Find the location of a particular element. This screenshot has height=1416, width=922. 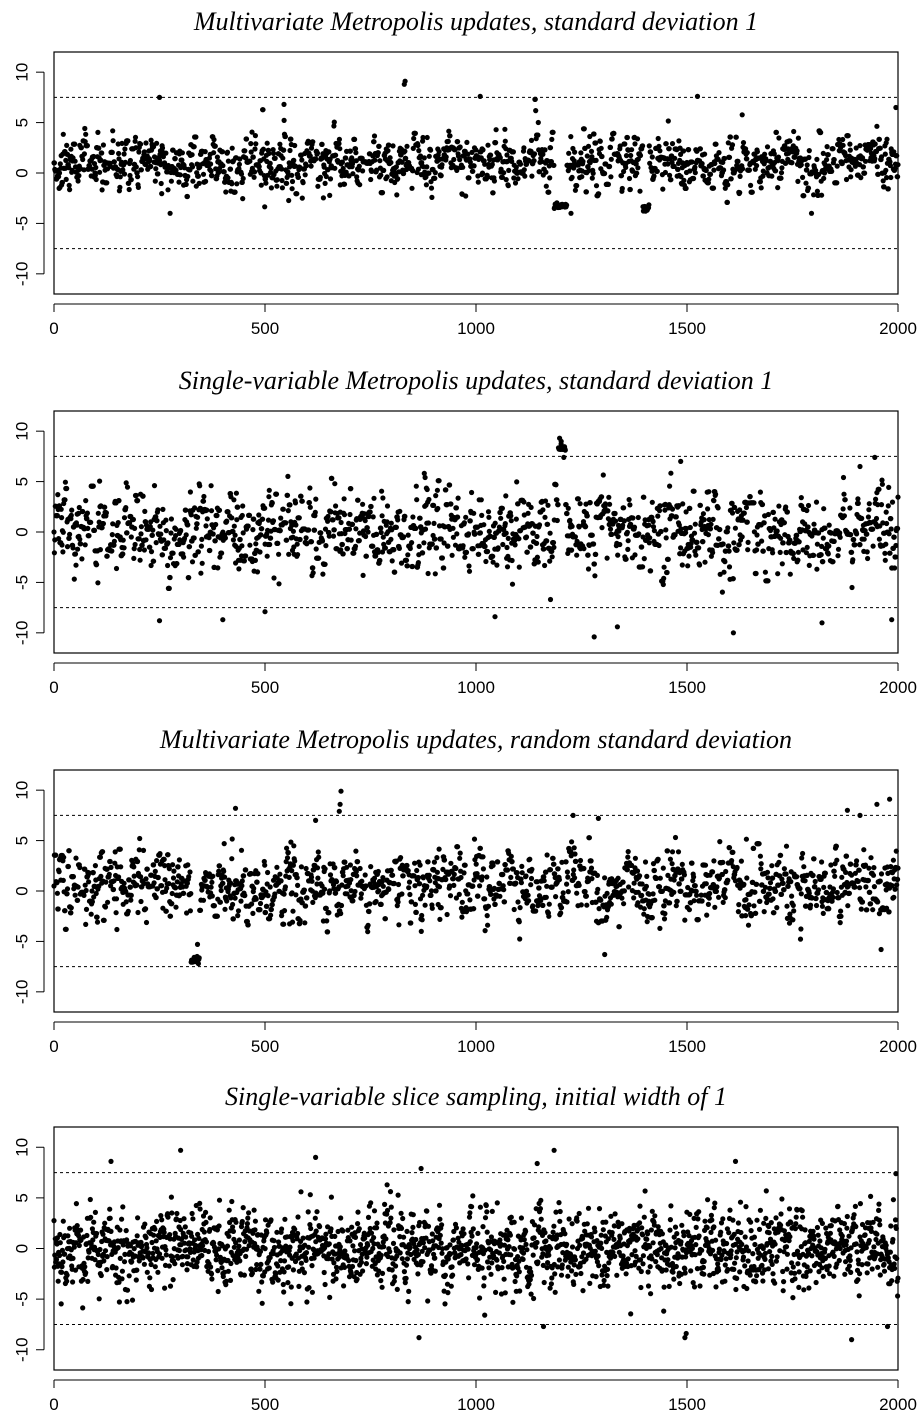

x-tick-label: 500 is located at coordinates (265, 687).